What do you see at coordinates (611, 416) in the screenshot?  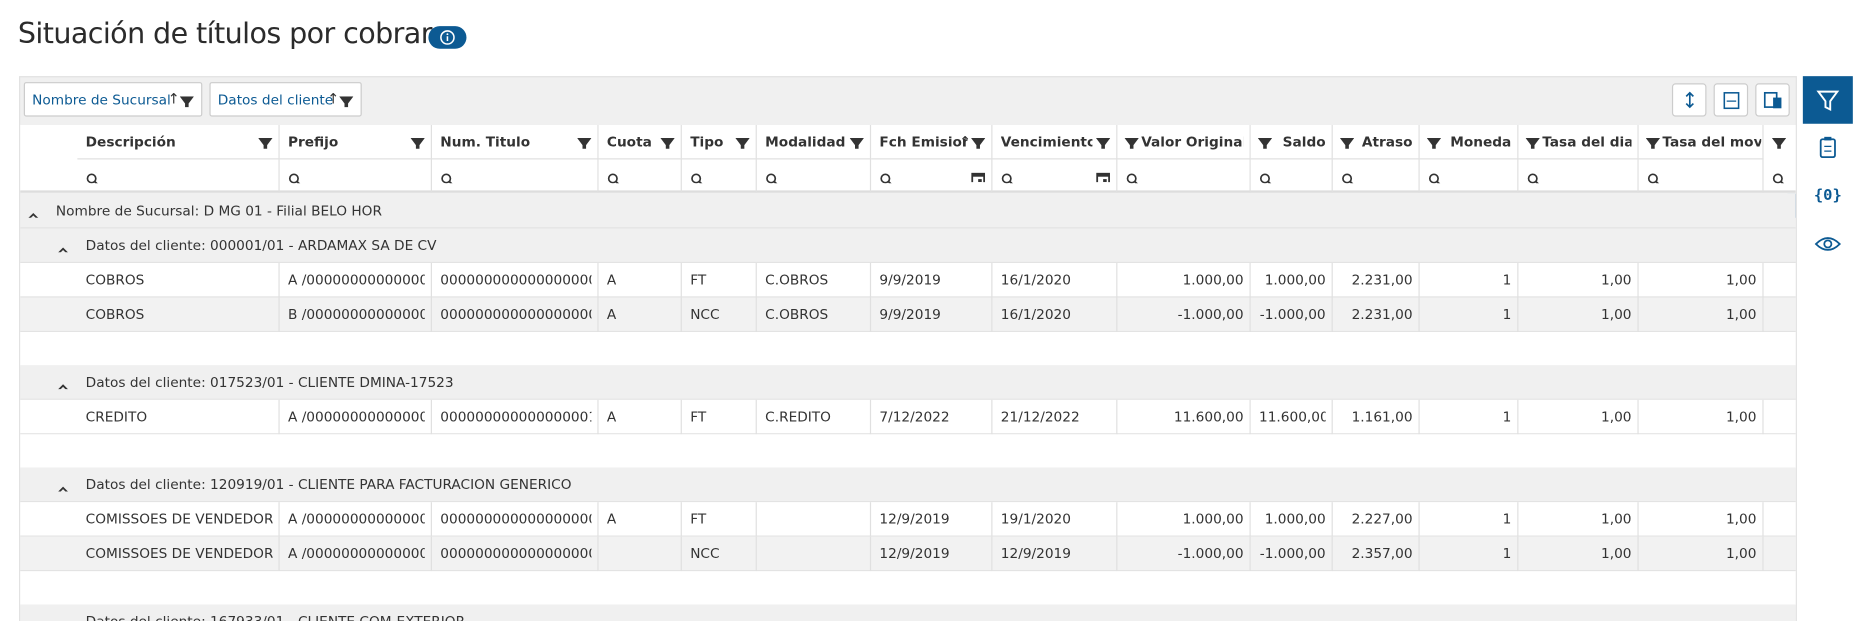 I see `cell: A` at bounding box center [611, 416].